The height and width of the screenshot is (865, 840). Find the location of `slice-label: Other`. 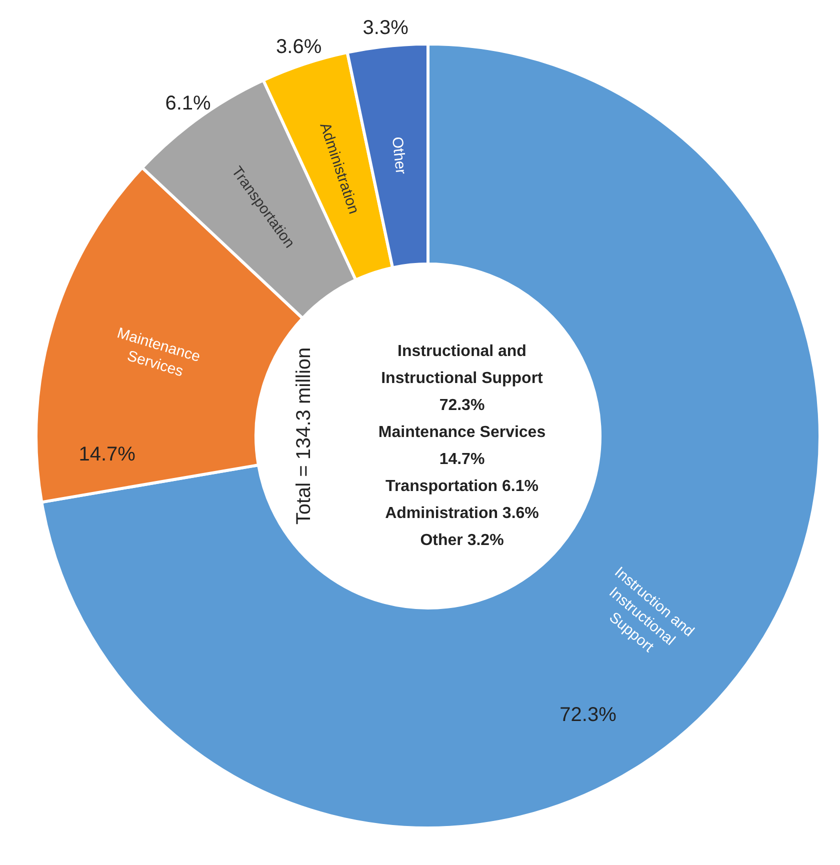

slice-label: Other is located at coordinates (399, 156).